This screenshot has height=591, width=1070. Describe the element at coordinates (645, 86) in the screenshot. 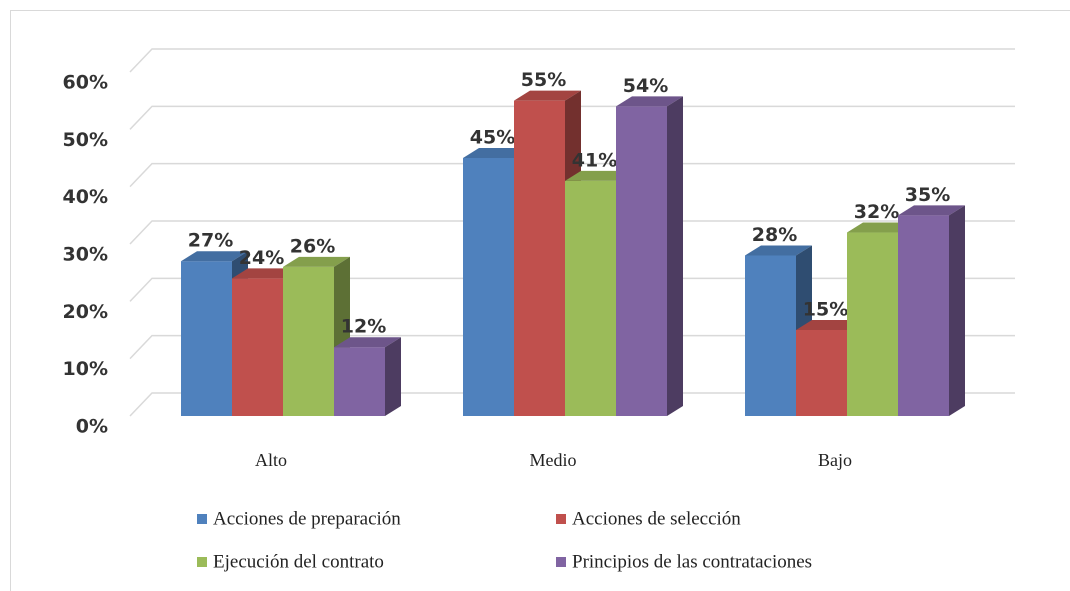

I see `value-label: 54%` at that location.